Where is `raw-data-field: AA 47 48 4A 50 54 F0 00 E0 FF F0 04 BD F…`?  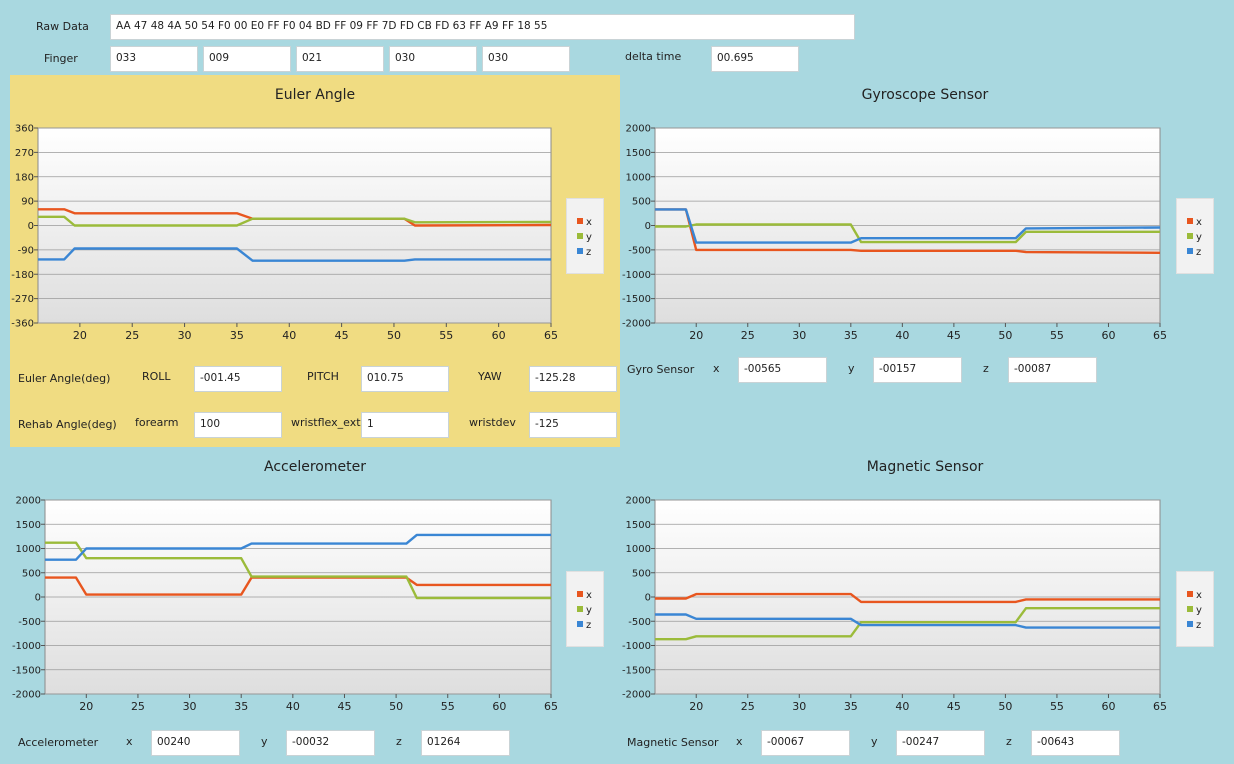 raw-data-field: AA 47 48 4A 50 54 F0 00 E0 FF F0 04 BD F… is located at coordinates (482, 27).